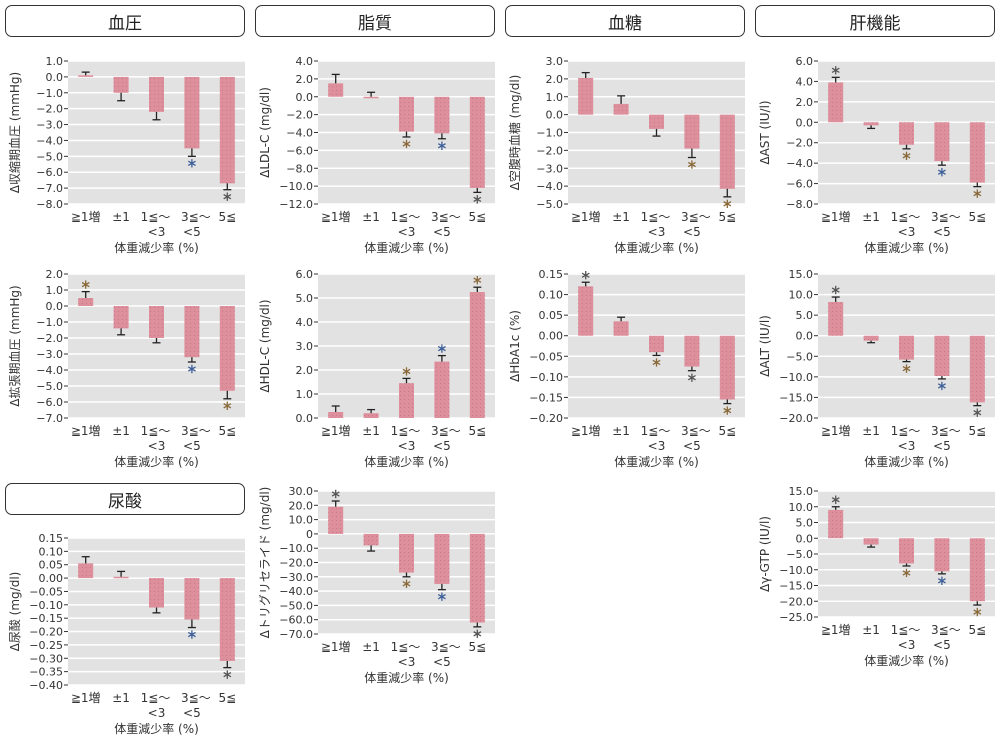  I want to click on y-tick-label: −6.0, so click(49, 402).